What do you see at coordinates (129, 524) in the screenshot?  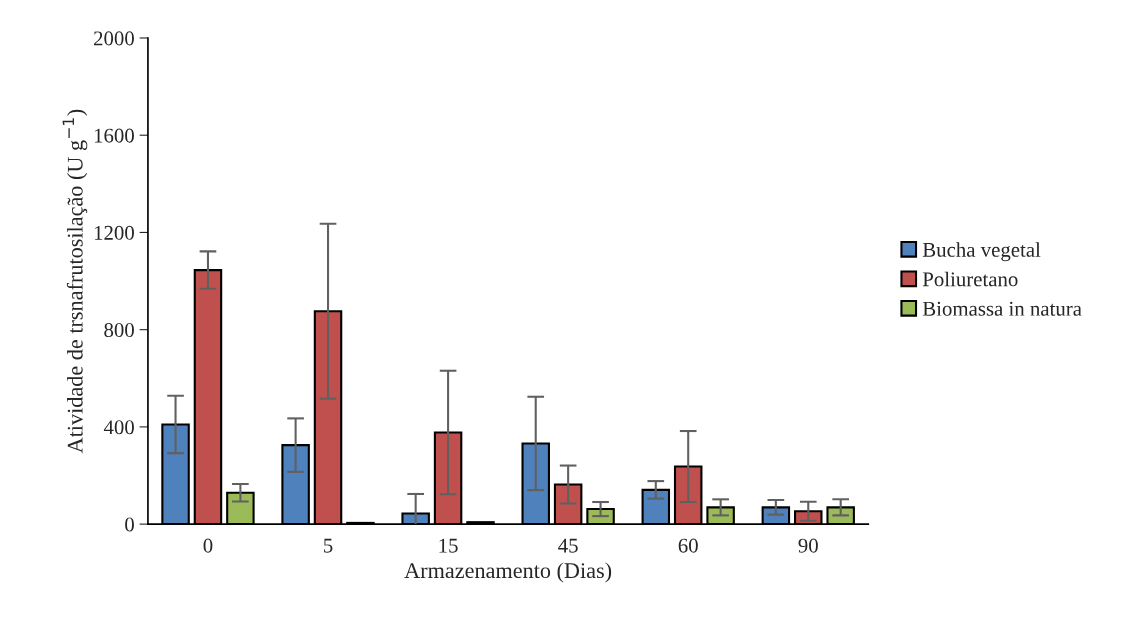 I see `y-tick-label: 0` at bounding box center [129, 524].